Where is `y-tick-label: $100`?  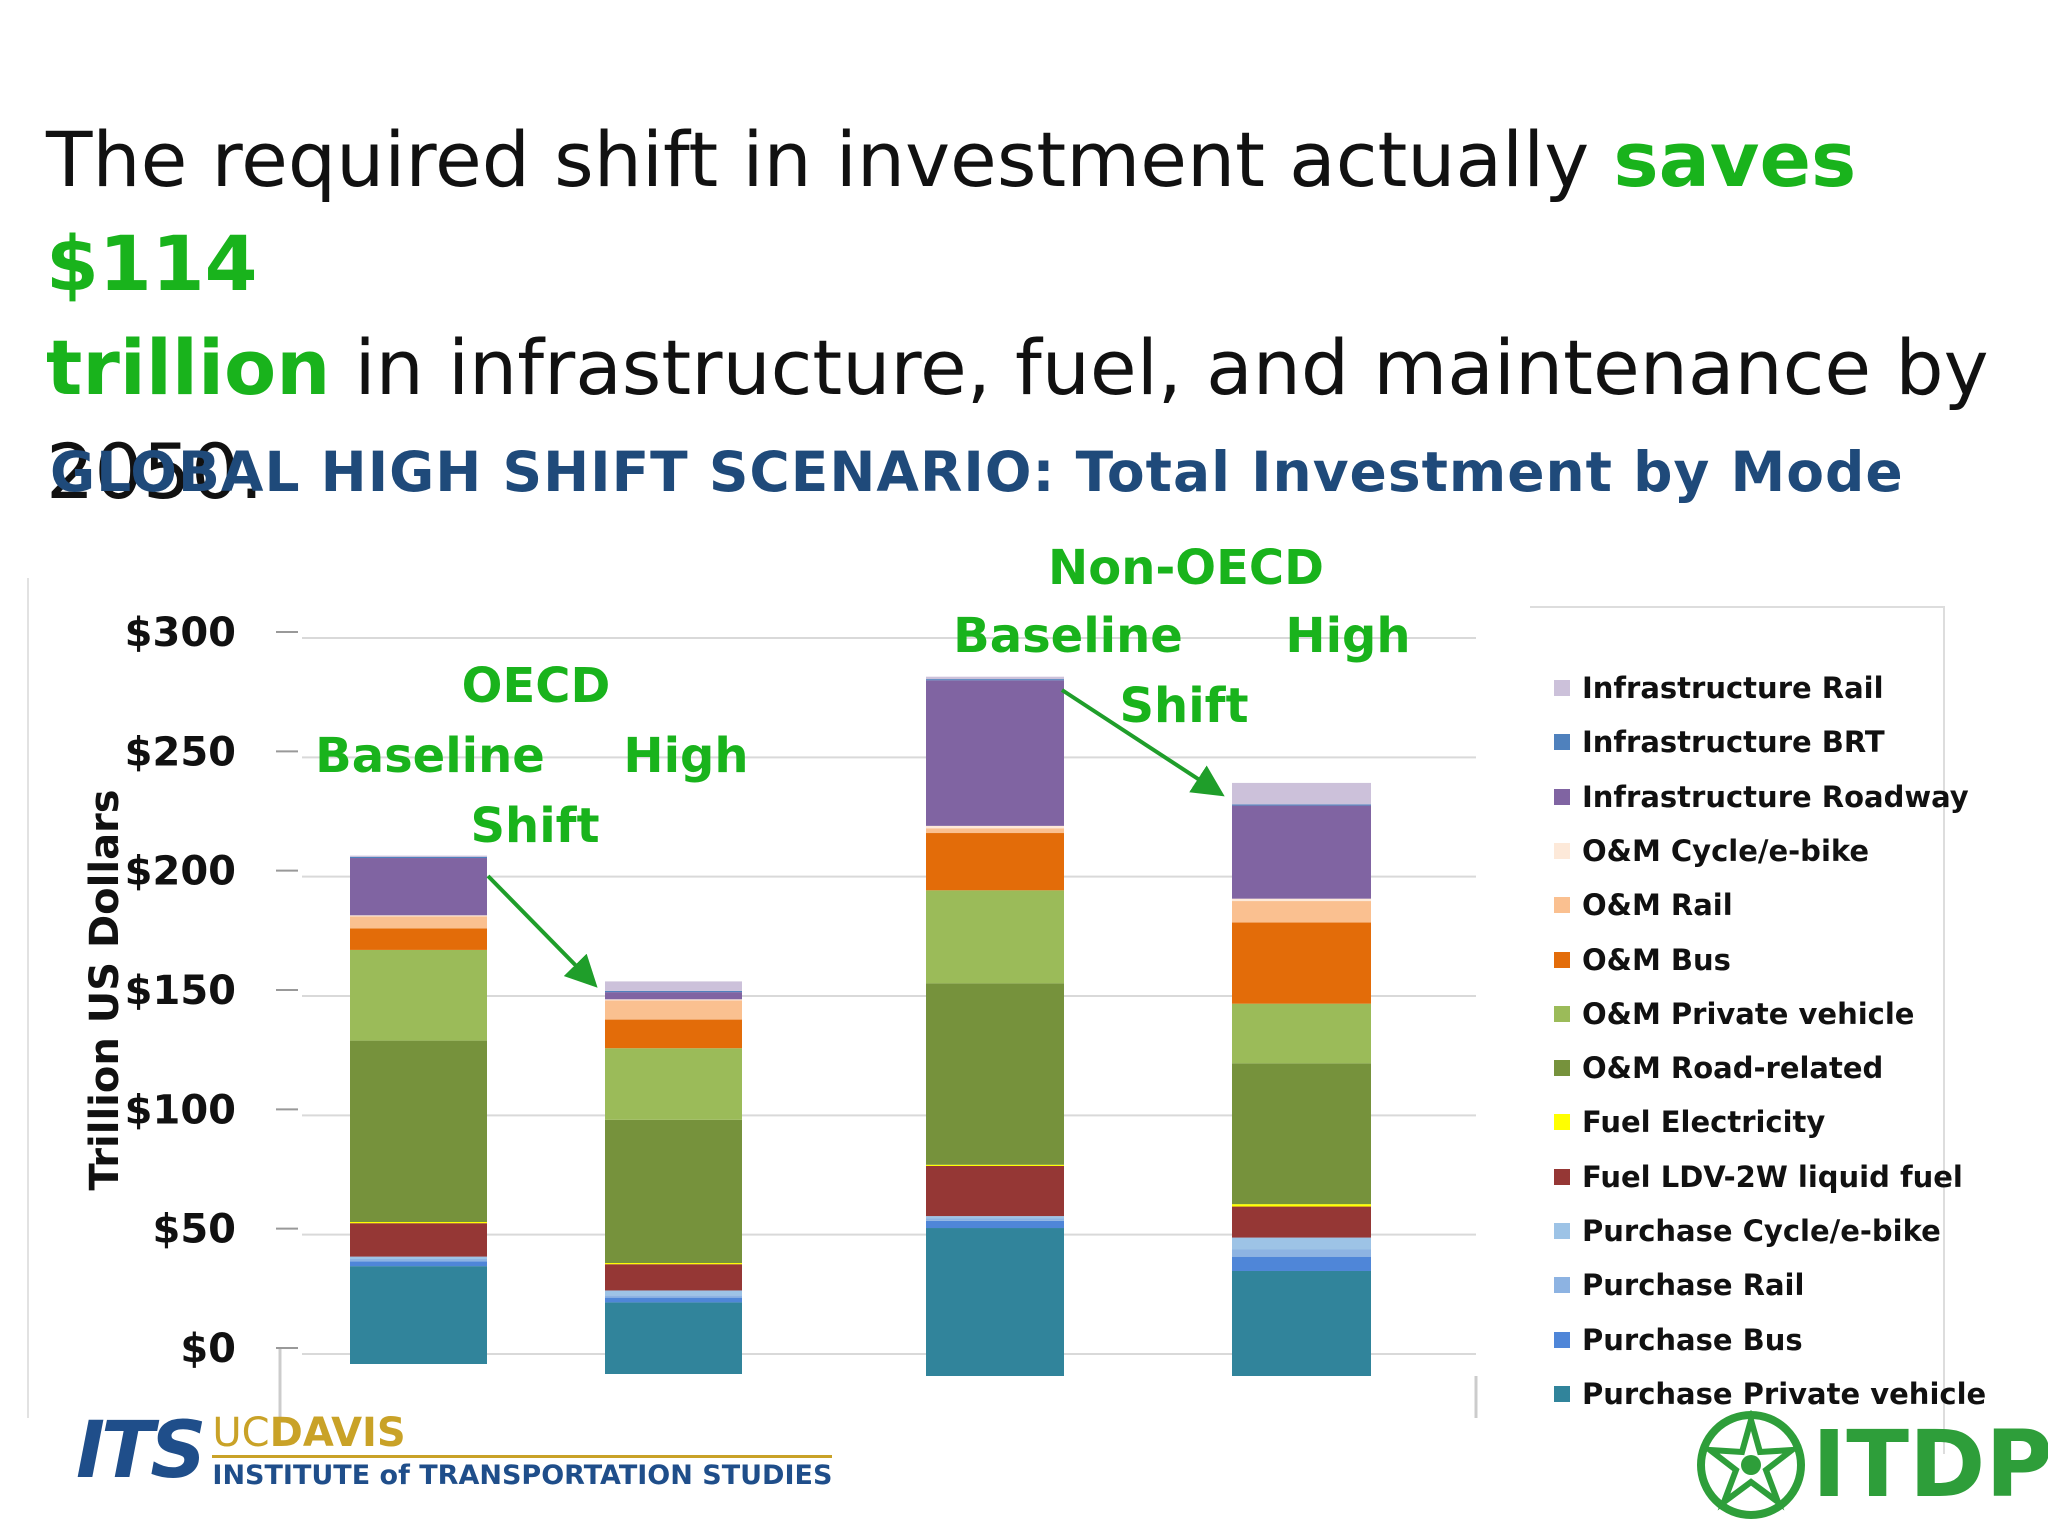
y-tick-label: $100 is located at coordinates (180, 1110).